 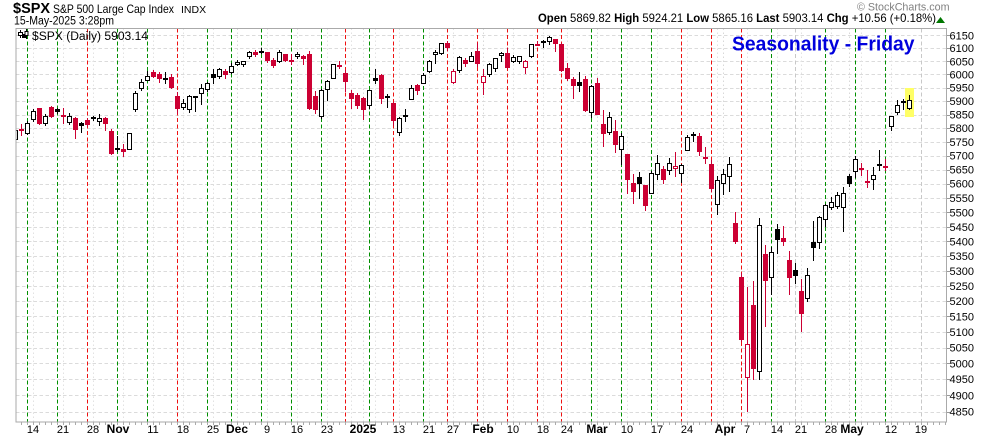 What do you see at coordinates (64, 22) in the screenshot?
I see `svg-text: 15-May-2025 3:28pm` at bounding box center [64, 22].